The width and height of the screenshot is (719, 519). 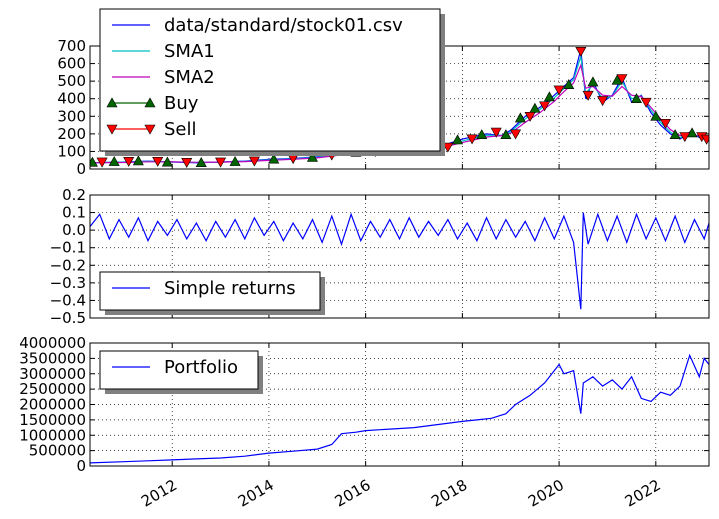 What do you see at coordinates (189, 77) in the screenshot?
I see `legend-label-sma2: SMA2` at bounding box center [189, 77].